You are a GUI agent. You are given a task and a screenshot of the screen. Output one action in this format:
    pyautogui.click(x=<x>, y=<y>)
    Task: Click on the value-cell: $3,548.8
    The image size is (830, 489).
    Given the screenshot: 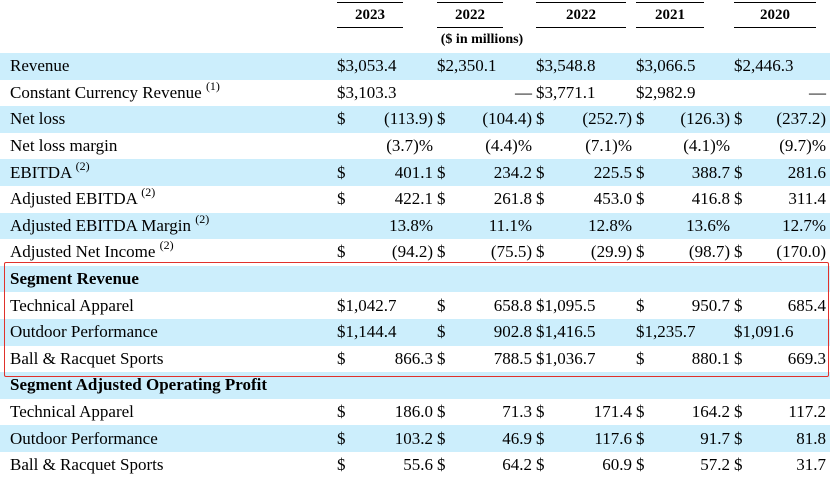 What is the action you would take?
    pyautogui.click(x=586, y=66)
    